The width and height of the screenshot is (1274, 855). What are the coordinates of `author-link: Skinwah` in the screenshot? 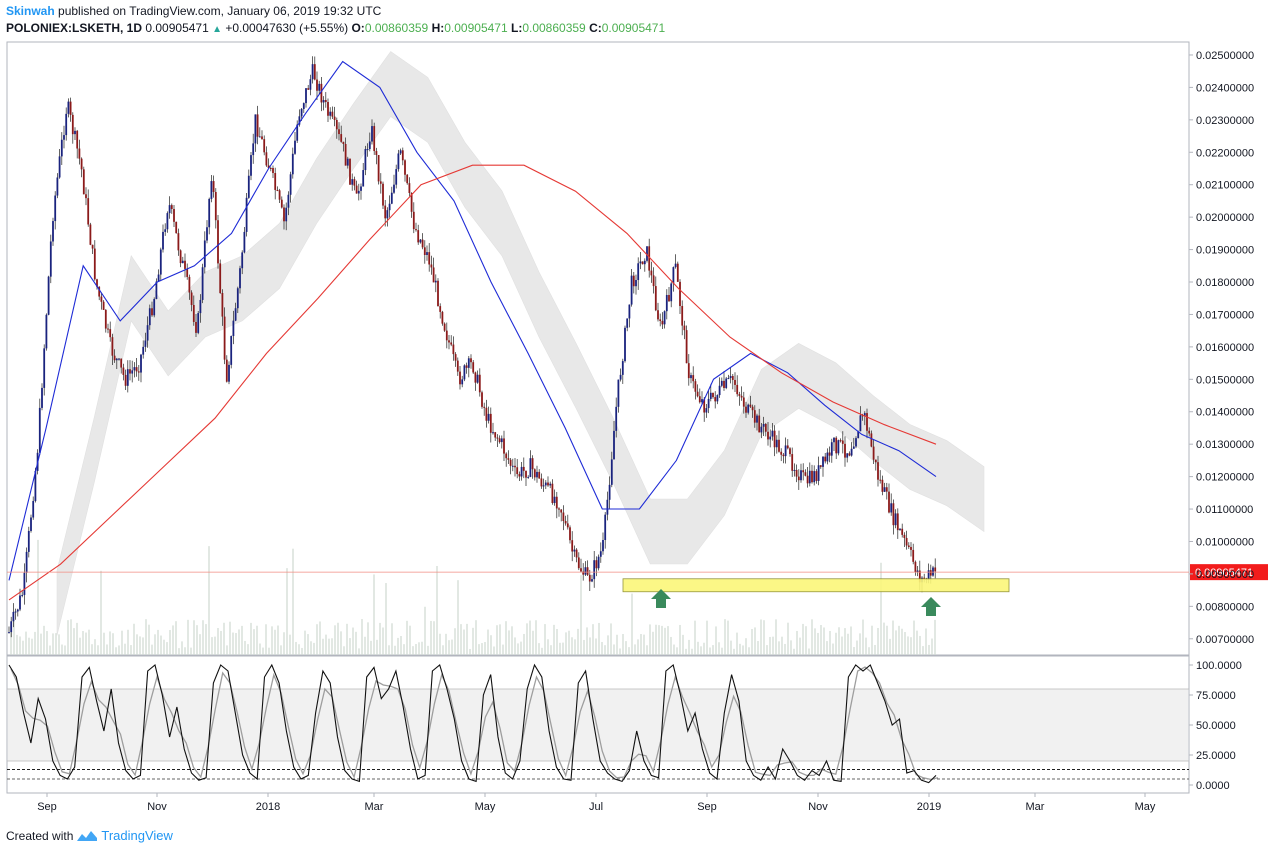 It's located at (30, 11).